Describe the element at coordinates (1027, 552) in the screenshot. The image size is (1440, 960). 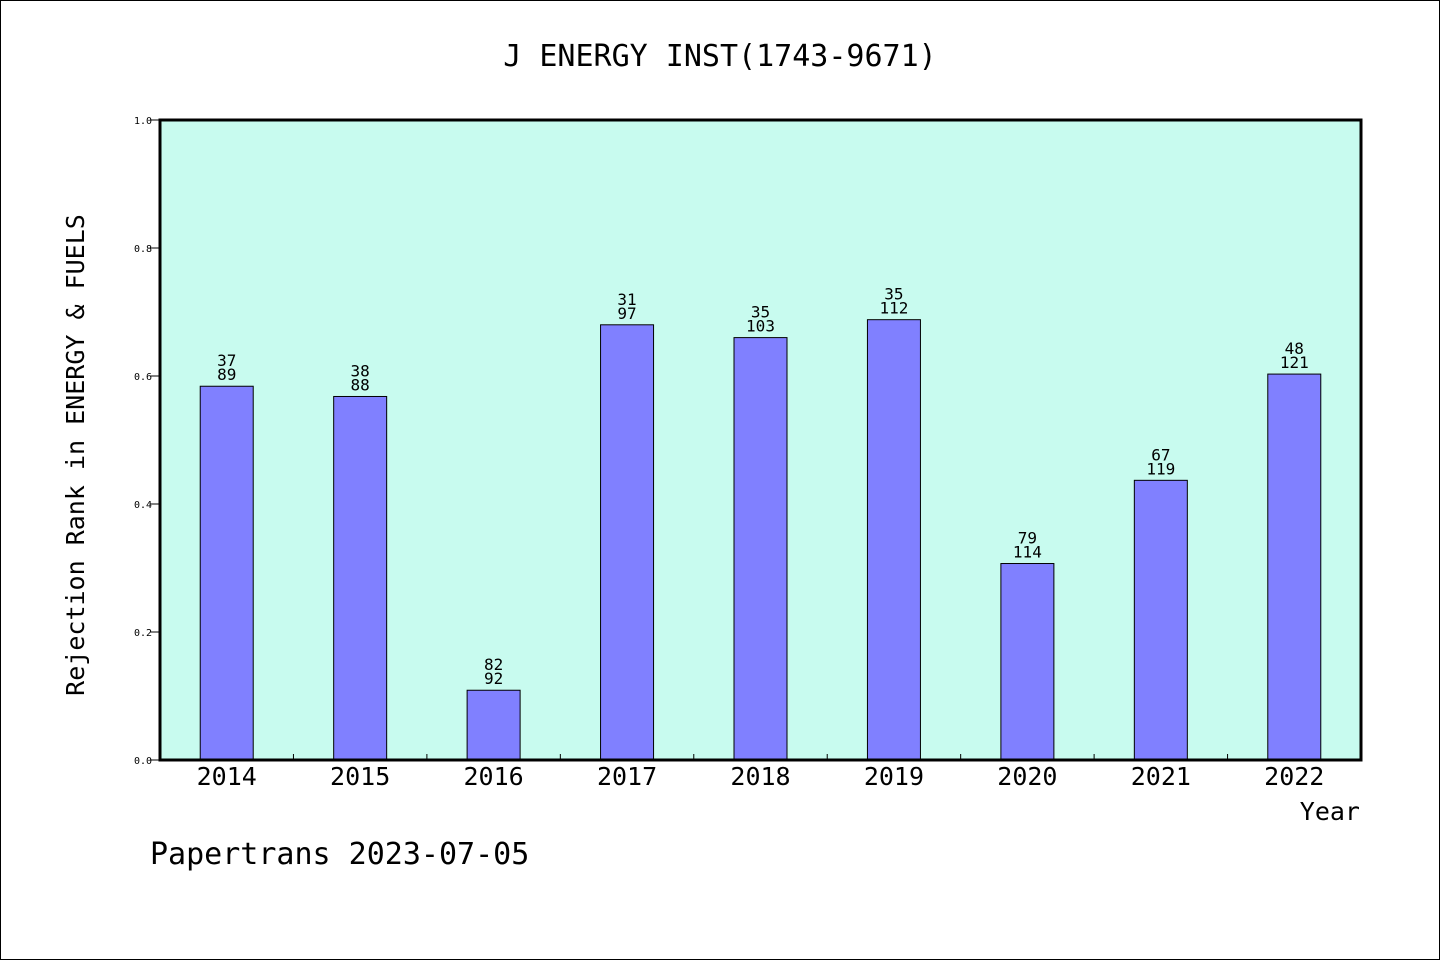
I see `data-label-bottom: 114` at that location.